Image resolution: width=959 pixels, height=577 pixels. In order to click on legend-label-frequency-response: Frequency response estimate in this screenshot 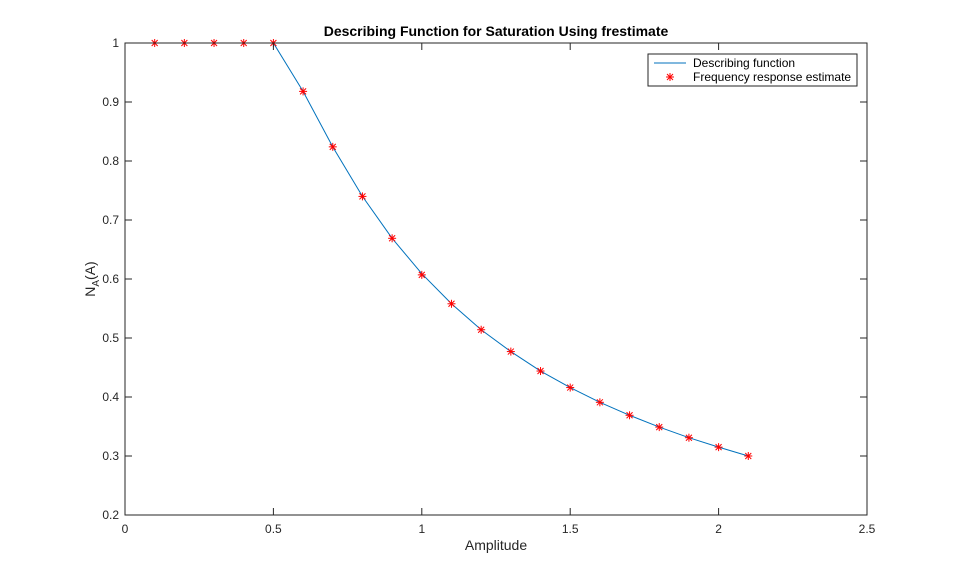, I will do `click(772, 77)`.